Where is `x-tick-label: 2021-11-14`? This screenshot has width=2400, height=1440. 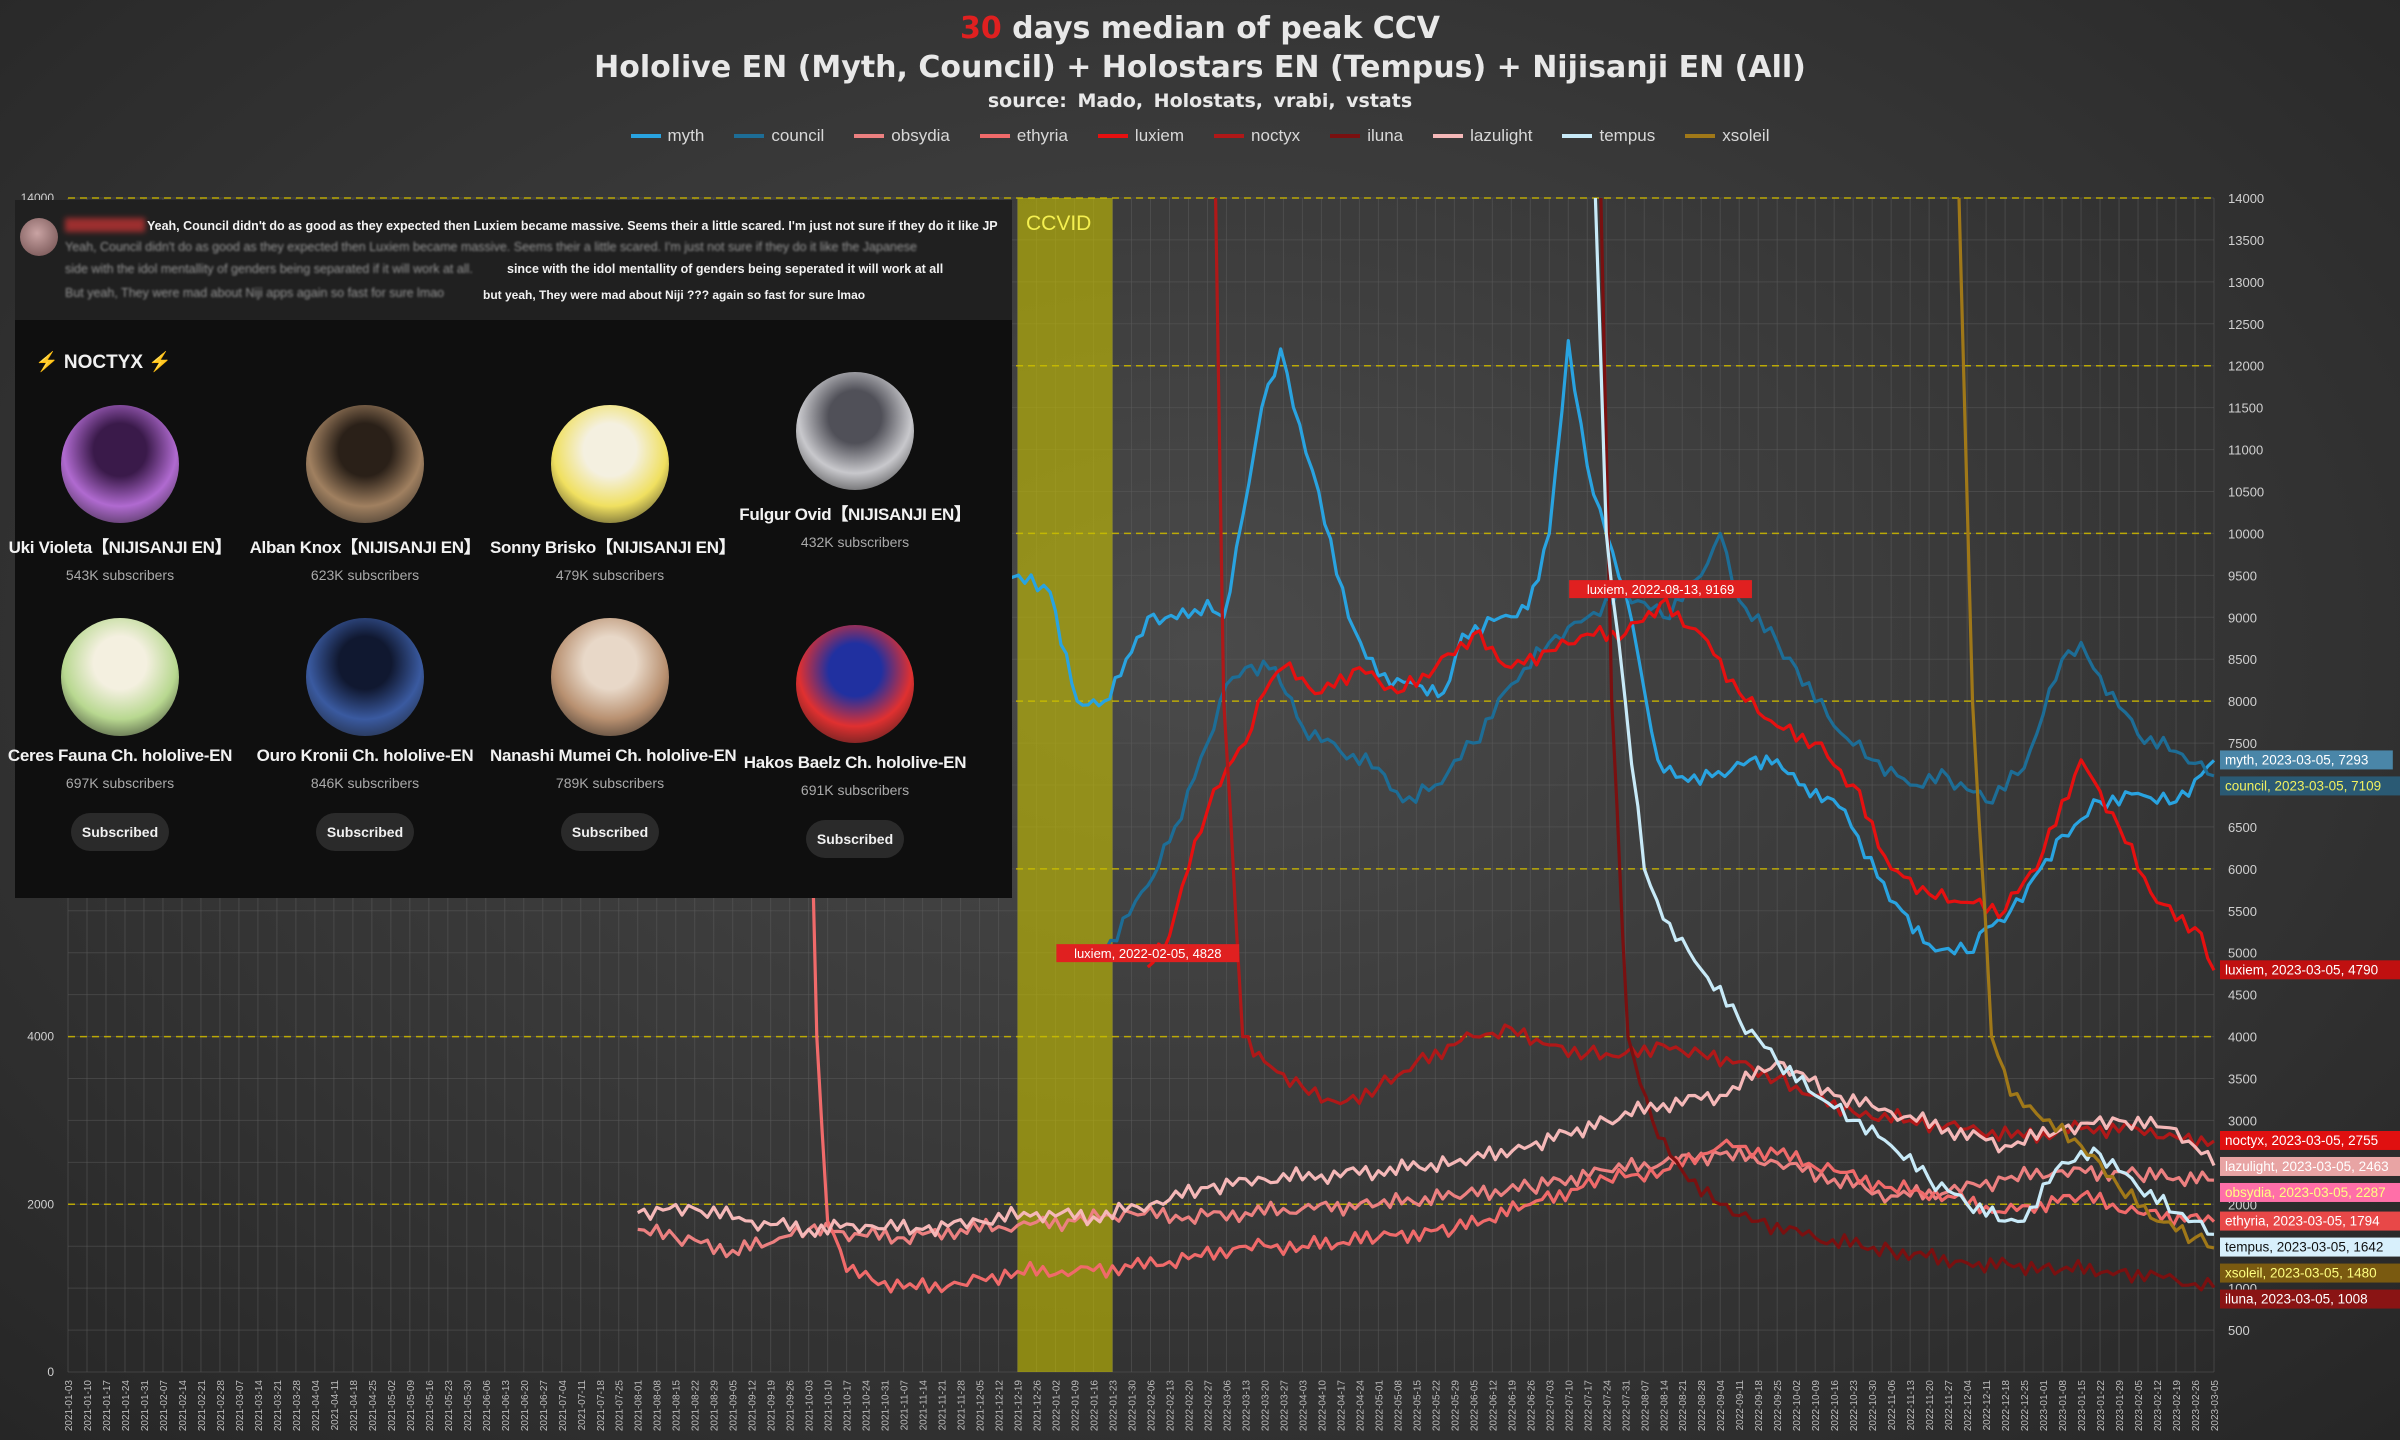 x-tick-label: 2021-11-14 is located at coordinates (924, 1405).